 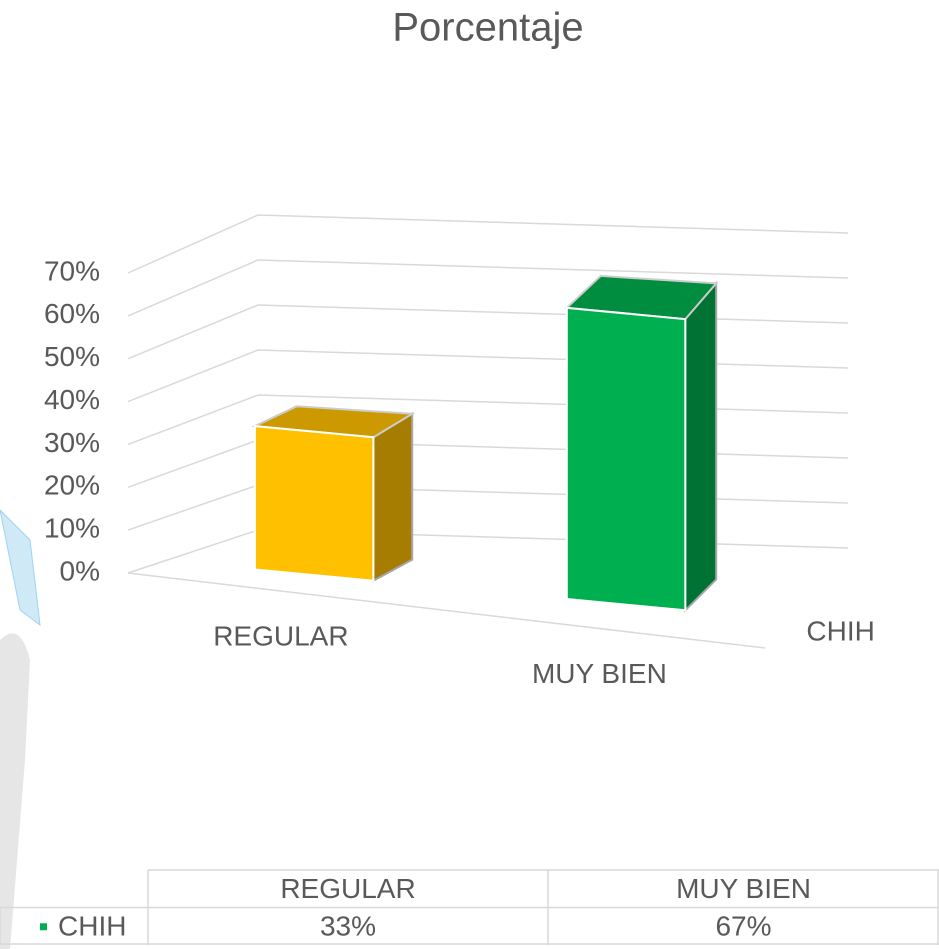 What do you see at coordinates (72, 399) in the screenshot?
I see `y-tick-label: 40%` at bounding box center [72, 399].